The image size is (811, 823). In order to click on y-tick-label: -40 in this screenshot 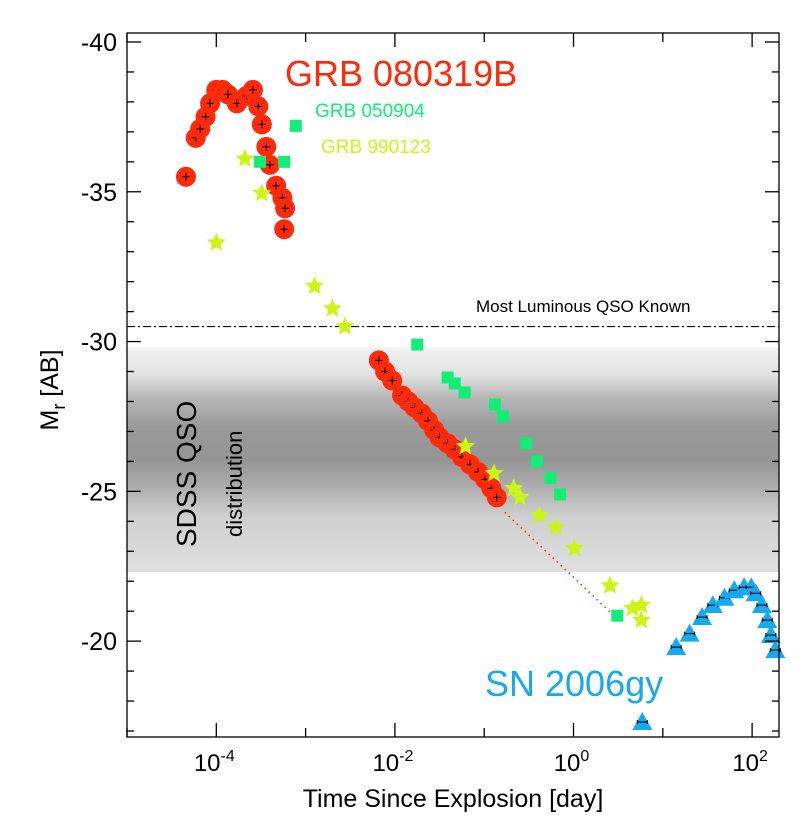, I will do `click(99, 43)`.